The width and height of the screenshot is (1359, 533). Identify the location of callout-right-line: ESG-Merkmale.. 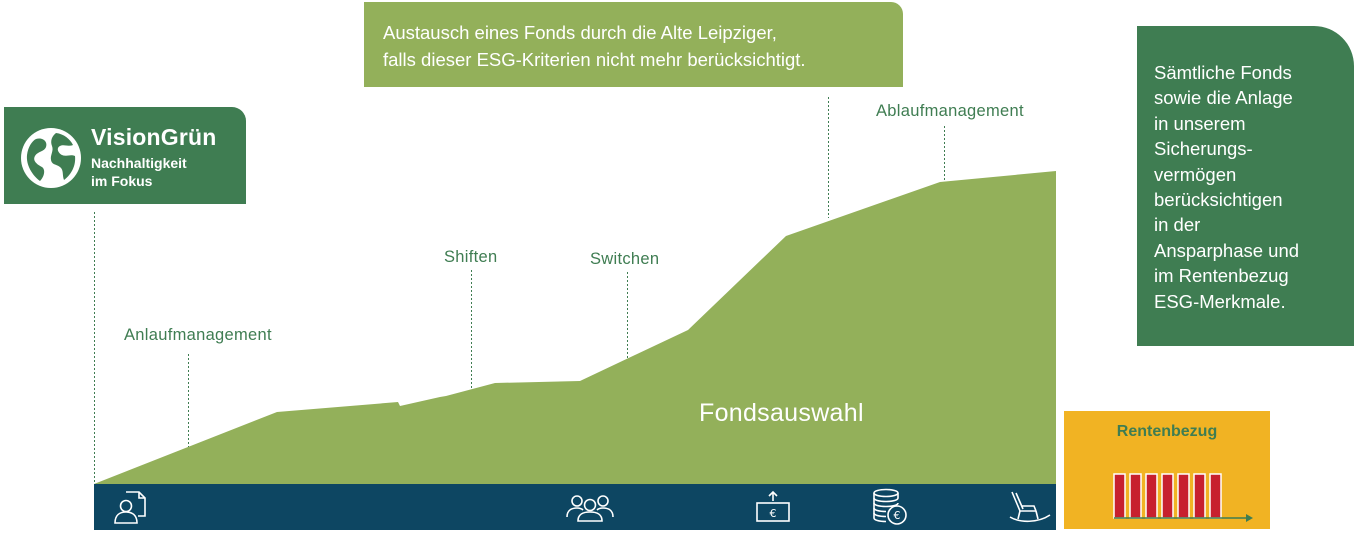
(1220, 301).